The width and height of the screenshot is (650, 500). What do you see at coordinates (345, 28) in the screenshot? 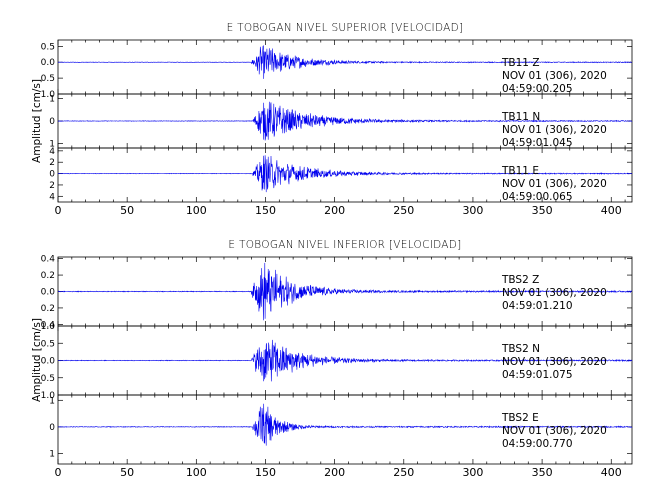
I see `chart-title: E TOBOGAN NIVEL SUPERIOR [VELOCIDAD]` at bounding box center [345, 28].